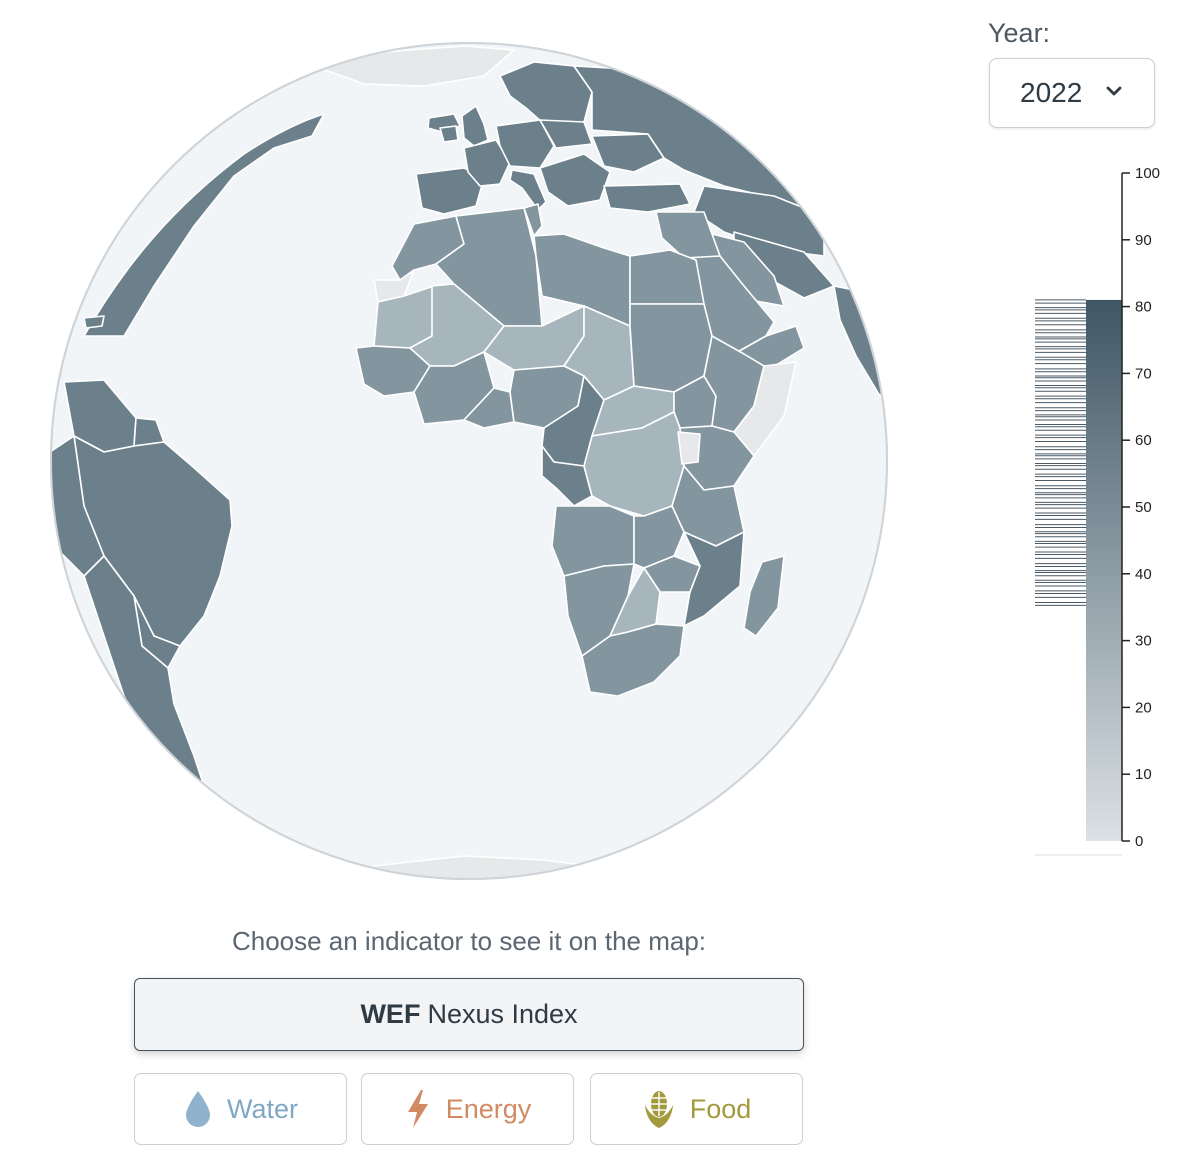  Describe the element at coordinates (689, 448) in the screenshot. I see `country-uganda` at that location.